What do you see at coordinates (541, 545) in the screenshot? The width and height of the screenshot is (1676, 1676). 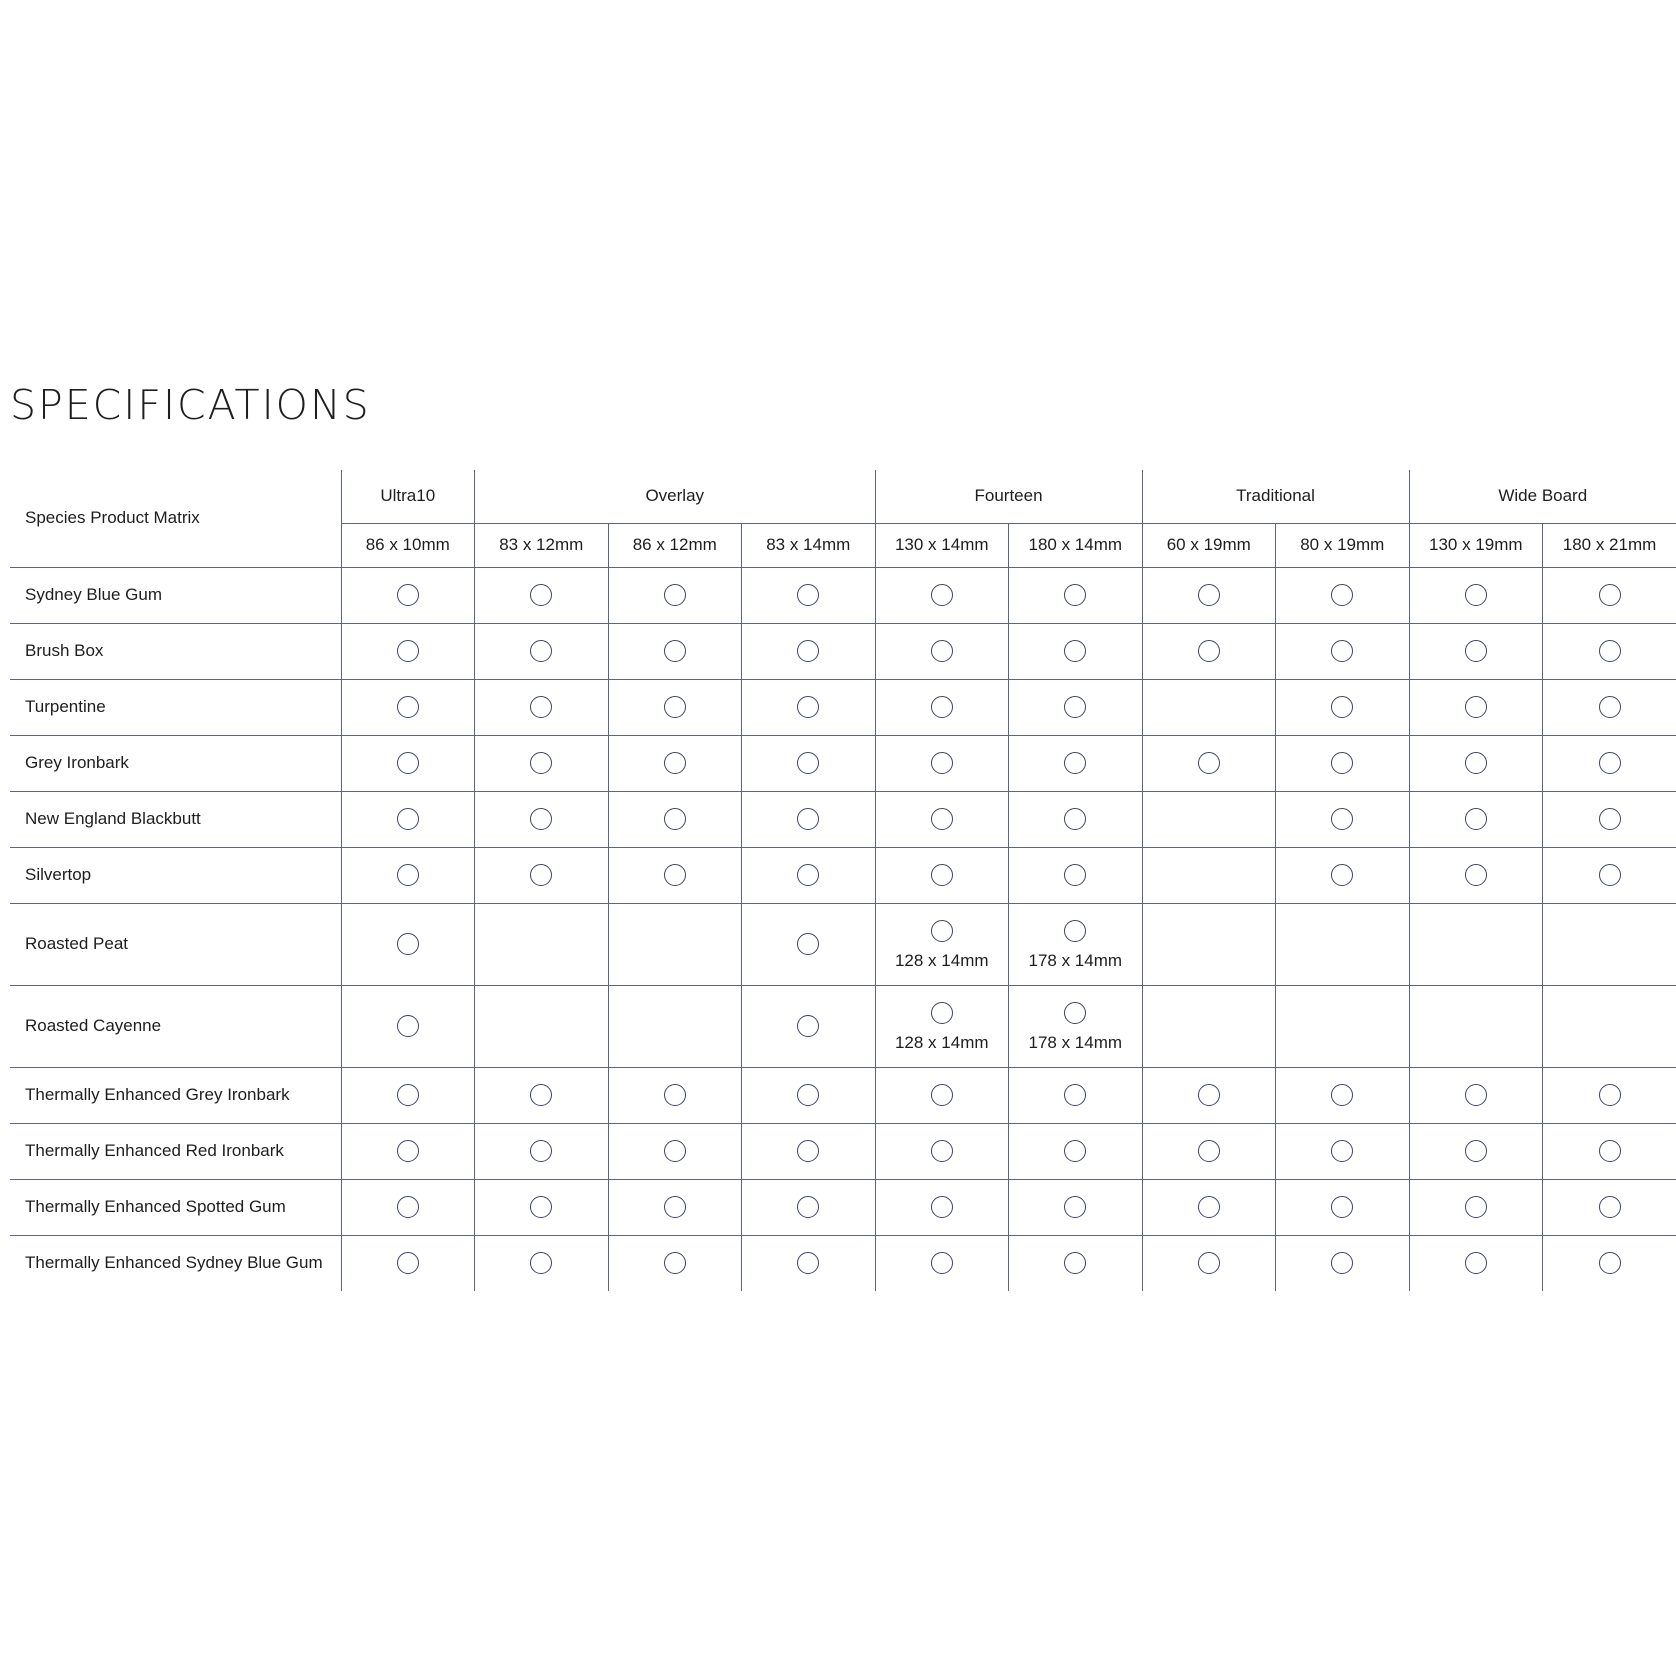 I see `size-header-83-x-12mm: 83 x 12mm` at bounding box center [541, 545].